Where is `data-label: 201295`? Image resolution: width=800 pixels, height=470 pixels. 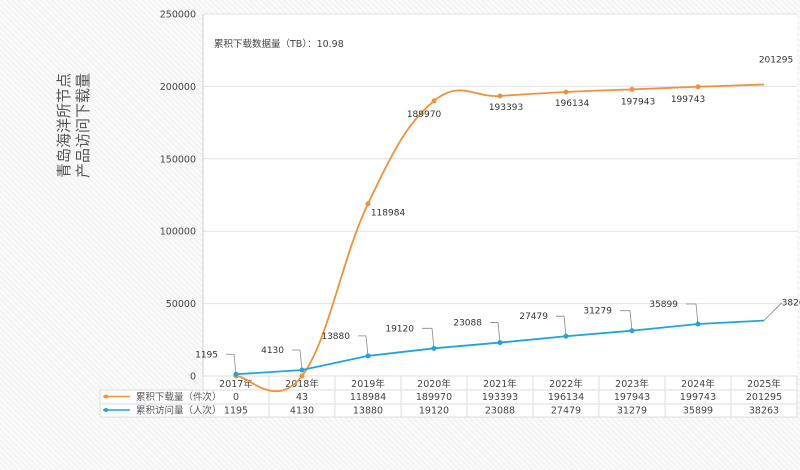 data-label: 201295 is located at coordinates (776, 61).